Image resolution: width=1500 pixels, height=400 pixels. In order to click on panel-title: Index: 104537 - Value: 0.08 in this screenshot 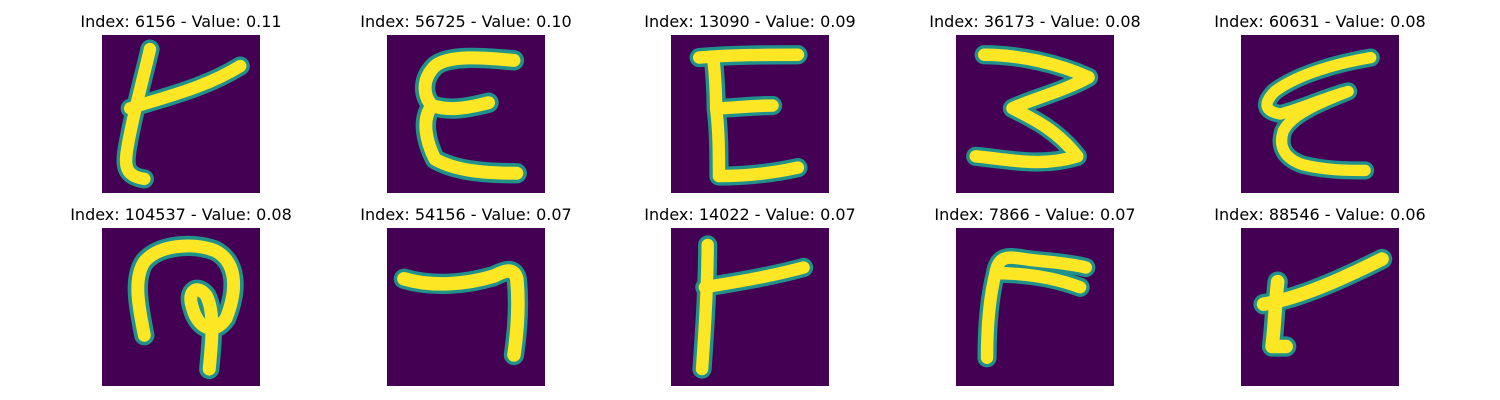, I will do `click(181, 214)`.